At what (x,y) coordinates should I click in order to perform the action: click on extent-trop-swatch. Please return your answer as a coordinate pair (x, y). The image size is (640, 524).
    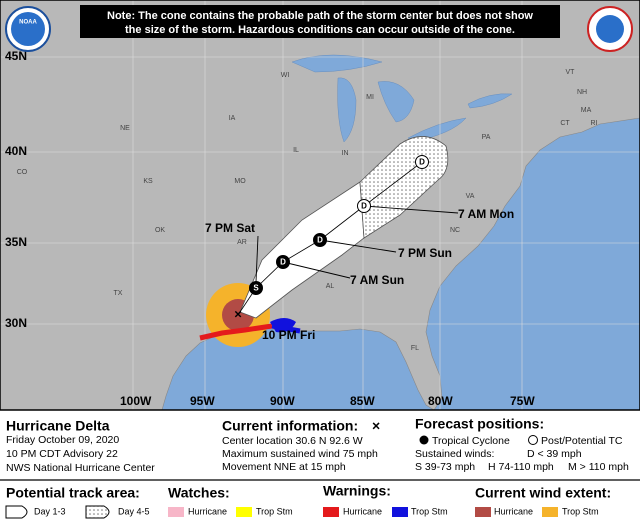
    Looking at the image, I should click on (550, 512).